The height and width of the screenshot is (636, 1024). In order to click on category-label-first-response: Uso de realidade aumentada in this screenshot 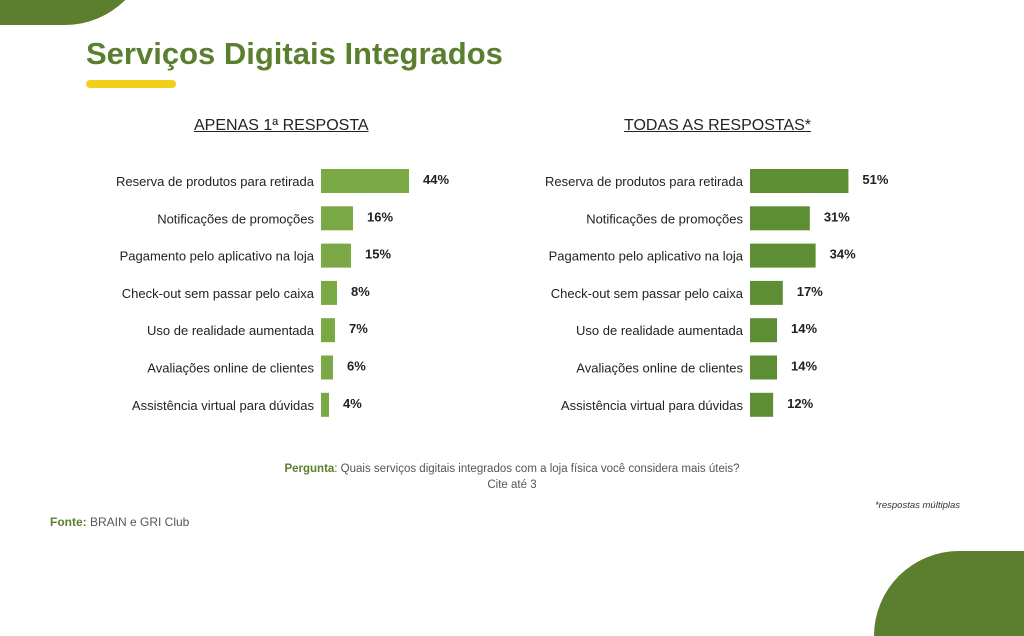, I will do `click(231, 330)`.